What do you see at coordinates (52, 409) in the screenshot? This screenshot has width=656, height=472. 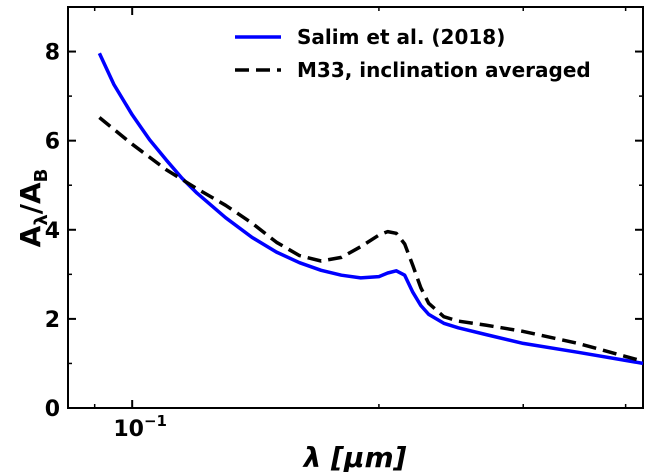 I see `y-tick-label: 0` at bounding box center [52, 409].